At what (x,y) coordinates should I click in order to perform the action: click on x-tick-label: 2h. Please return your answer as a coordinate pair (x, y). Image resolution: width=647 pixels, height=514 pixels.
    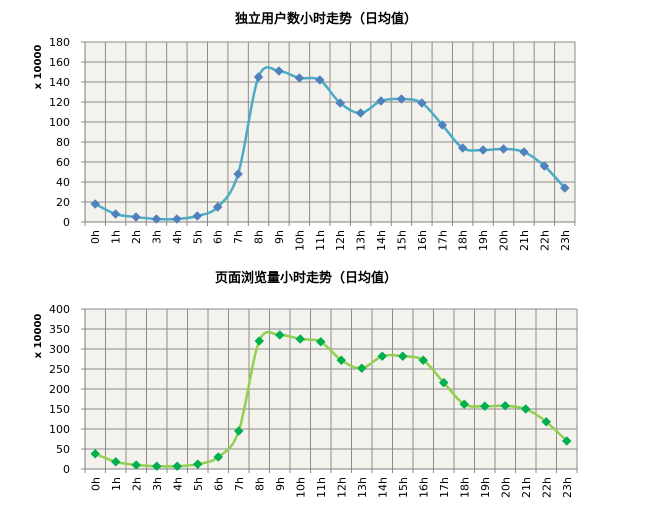
    Looking at the image, I should click on (136, 237).